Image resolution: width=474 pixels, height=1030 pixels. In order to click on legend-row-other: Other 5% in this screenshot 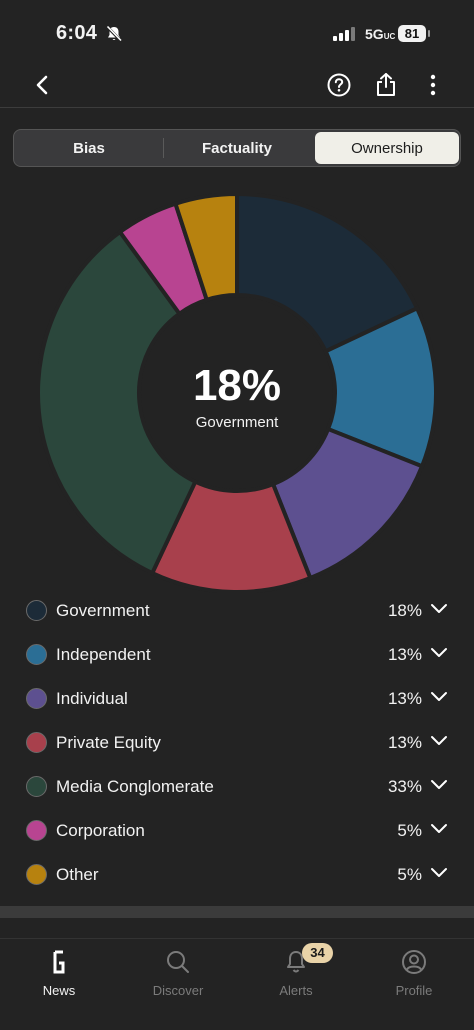, I will do `click(237, 875)`.